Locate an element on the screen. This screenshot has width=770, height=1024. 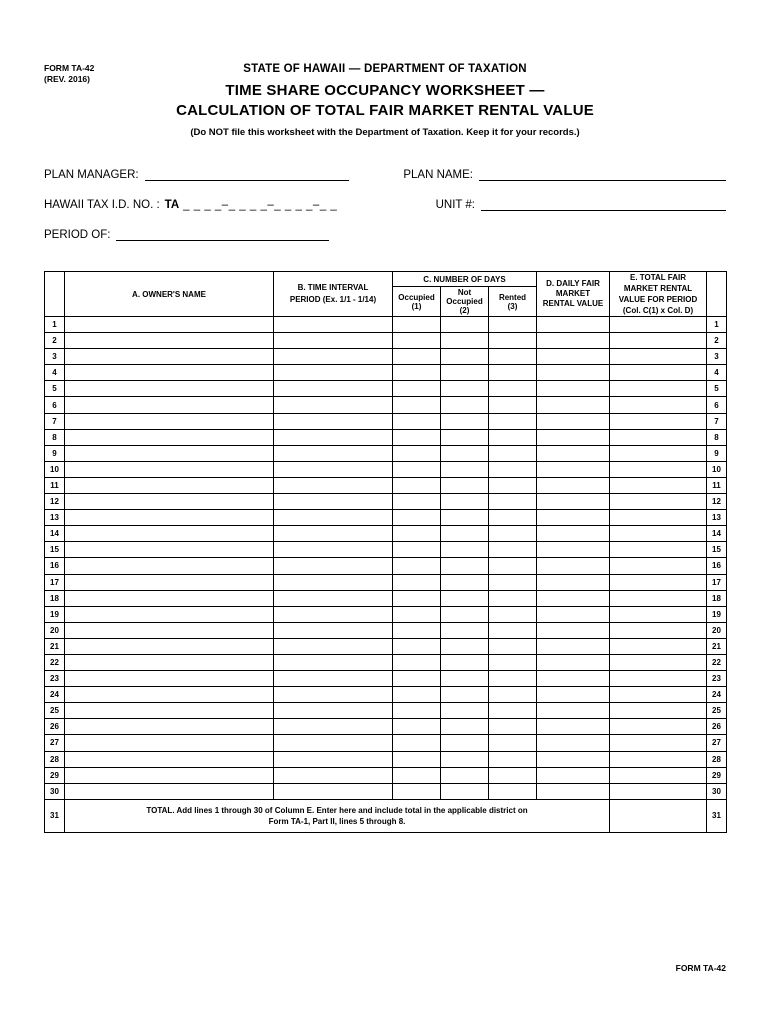
tax-id-input: _ _ _ _–_ _ _ _–_ _ _ _–_ _ is located at coordinates (260, 205).